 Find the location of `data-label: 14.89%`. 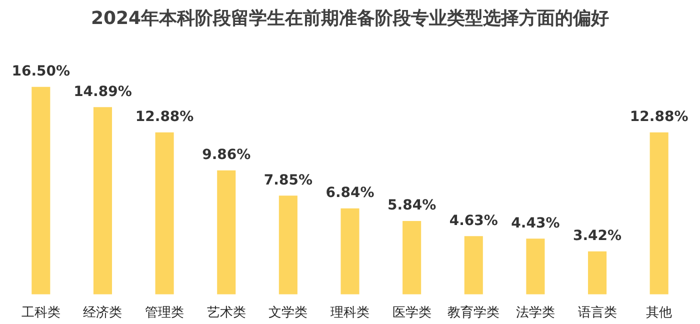

data-label: 14.89% is located at coordinates (103, 92).